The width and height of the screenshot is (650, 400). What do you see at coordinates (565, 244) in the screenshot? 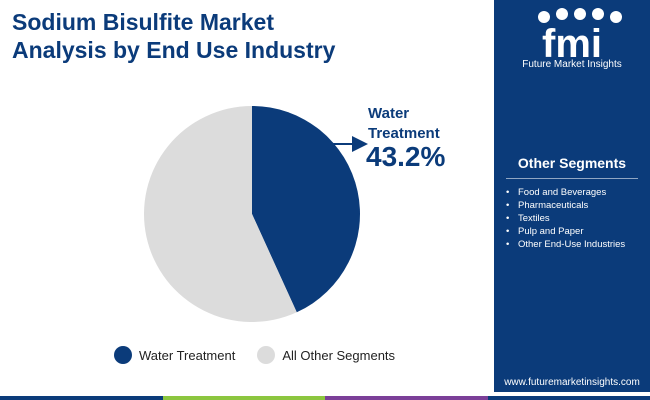
I see `segment-item-other-end-use: Other End-Use Industries` at bounding box center [565, 244].